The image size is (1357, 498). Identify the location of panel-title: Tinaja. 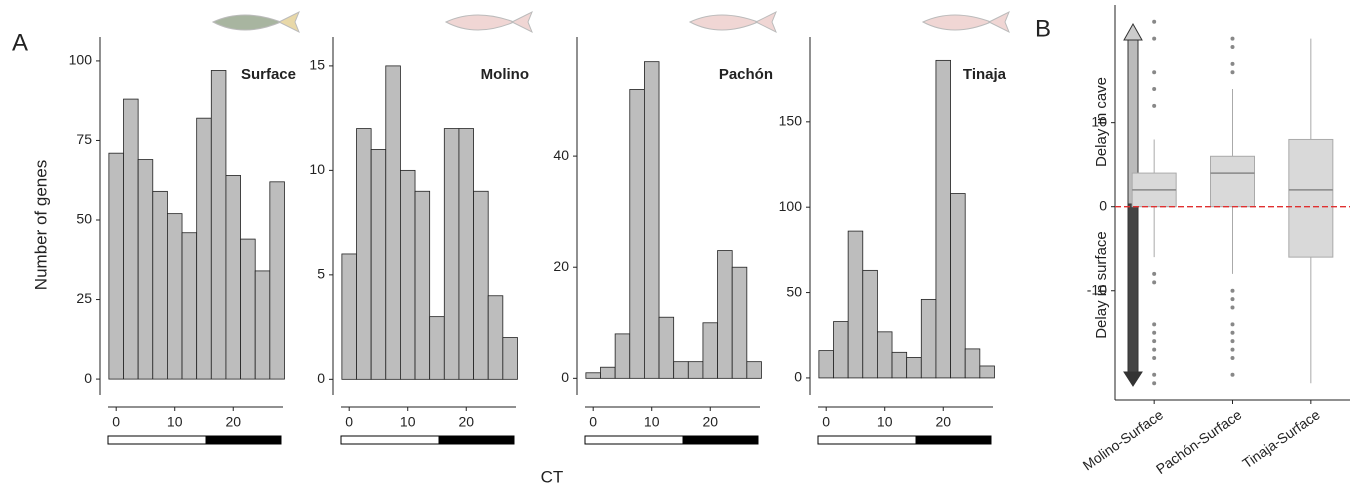
(985, 74).